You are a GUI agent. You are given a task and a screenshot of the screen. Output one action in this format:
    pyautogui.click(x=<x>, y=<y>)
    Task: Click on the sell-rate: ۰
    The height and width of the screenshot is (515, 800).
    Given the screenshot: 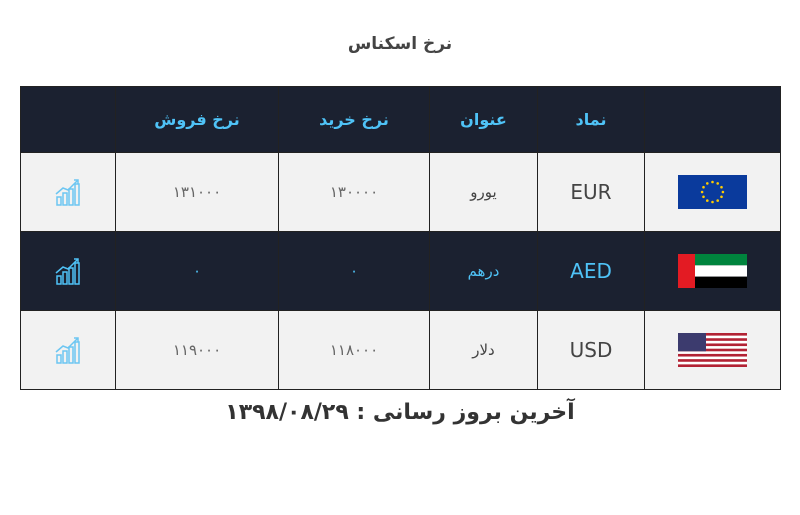 What is the action you would take?
    pyautogui.click(x=197, y=271)
    